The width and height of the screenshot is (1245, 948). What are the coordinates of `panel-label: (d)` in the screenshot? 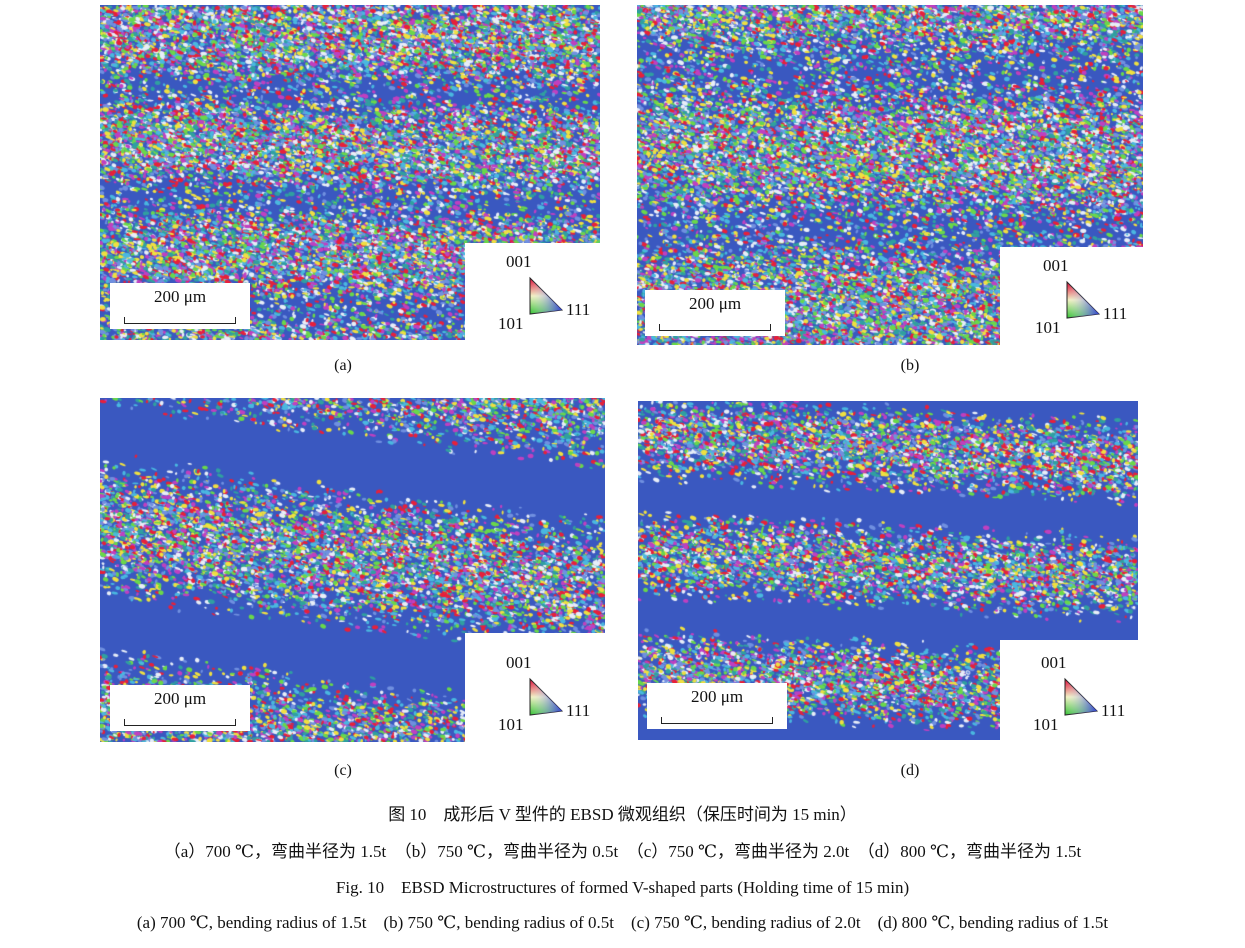 It's located at (910, 770).